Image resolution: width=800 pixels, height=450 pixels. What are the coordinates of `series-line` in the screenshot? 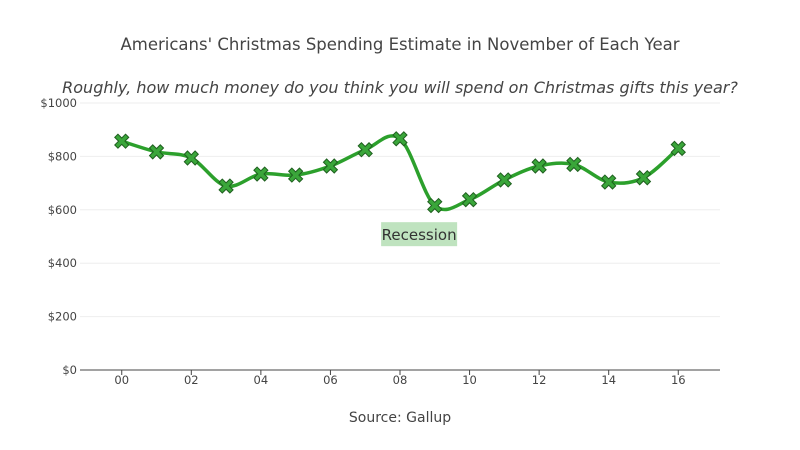 It's located at (400, 173).